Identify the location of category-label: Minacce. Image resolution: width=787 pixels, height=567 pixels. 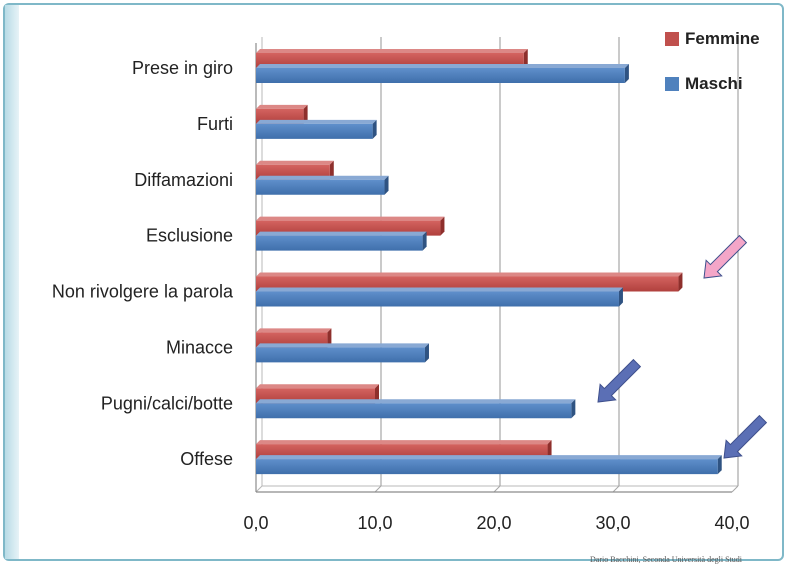
(199, 347).